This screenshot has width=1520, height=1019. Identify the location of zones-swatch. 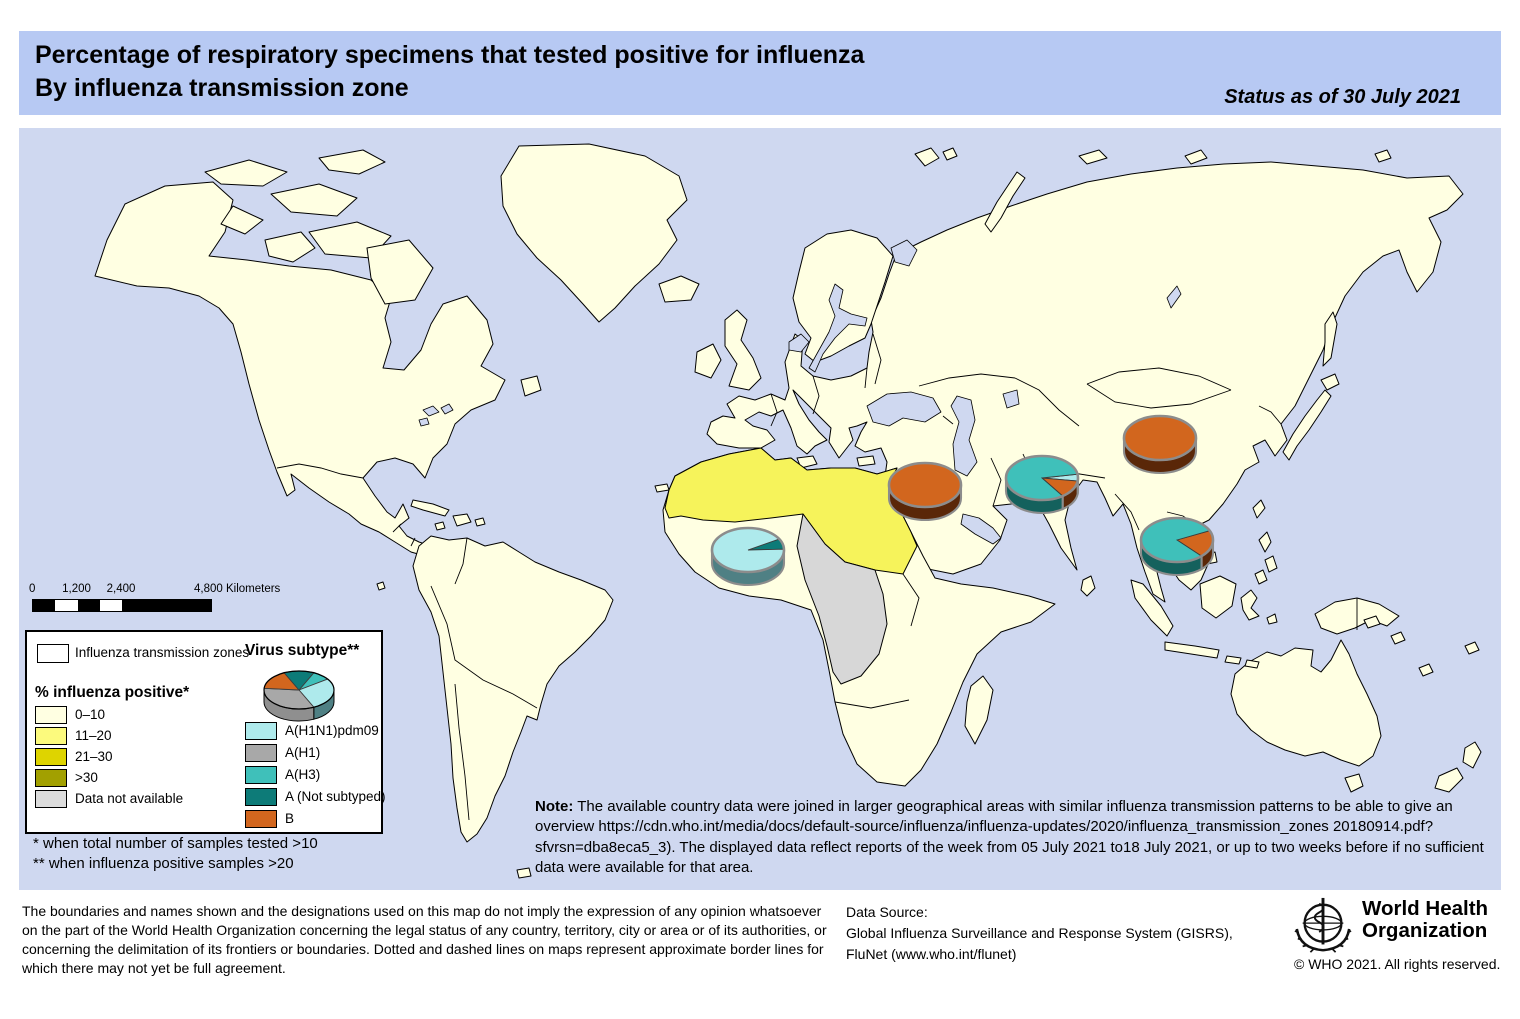
(53, 653).